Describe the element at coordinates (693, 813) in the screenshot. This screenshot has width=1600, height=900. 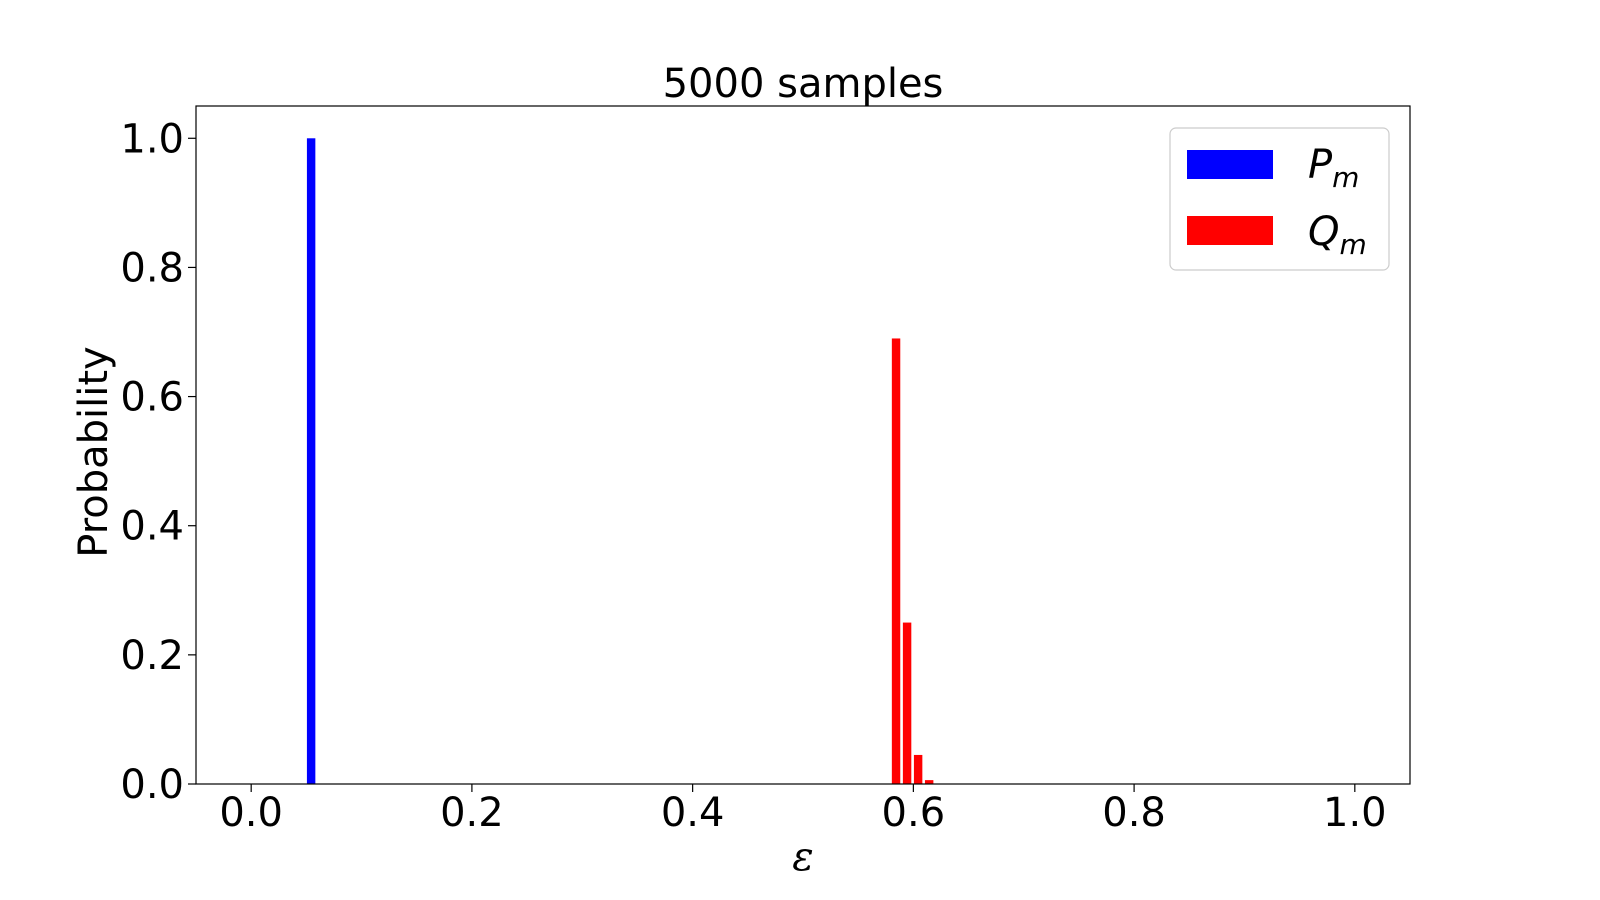
I see `x-tick-label-2: 0.4` at that location.